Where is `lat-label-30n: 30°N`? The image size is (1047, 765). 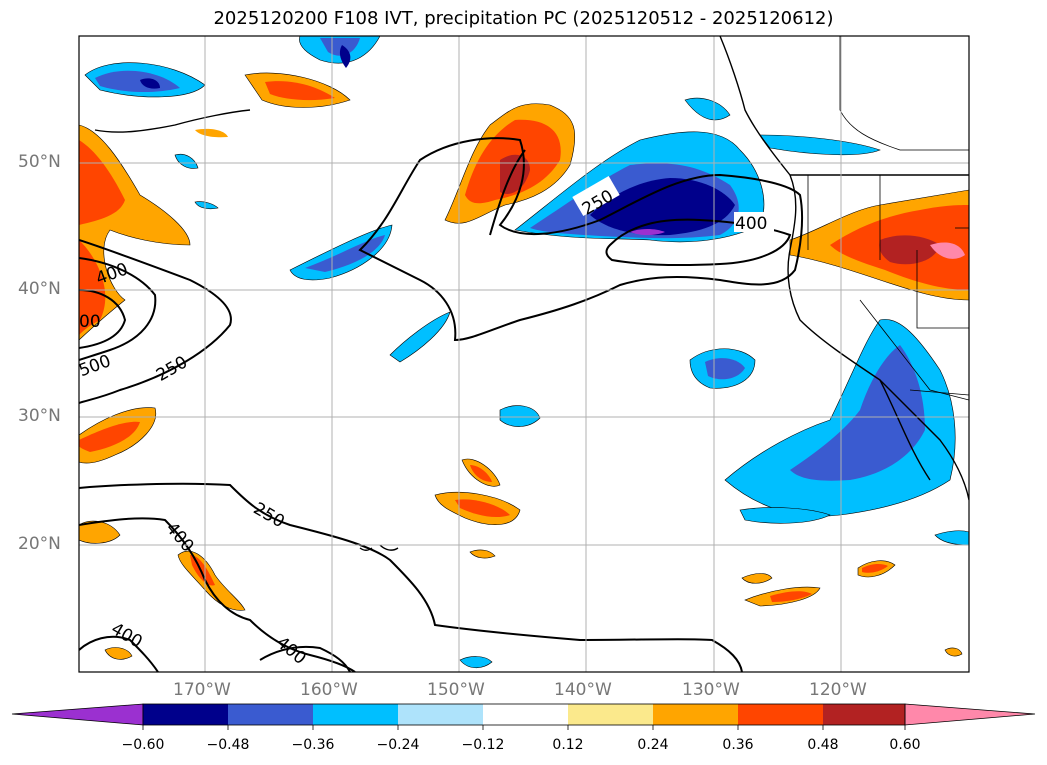
lat-label-30n: 30°N is located at coordinates (39, 416).